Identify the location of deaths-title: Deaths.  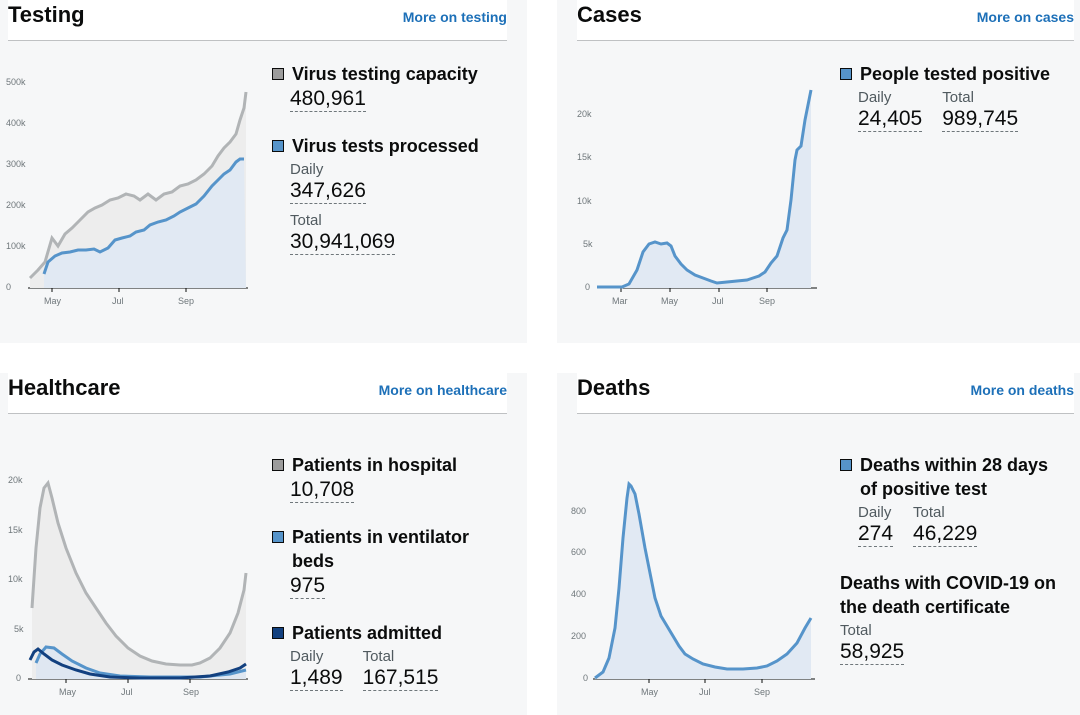
(614, 387).